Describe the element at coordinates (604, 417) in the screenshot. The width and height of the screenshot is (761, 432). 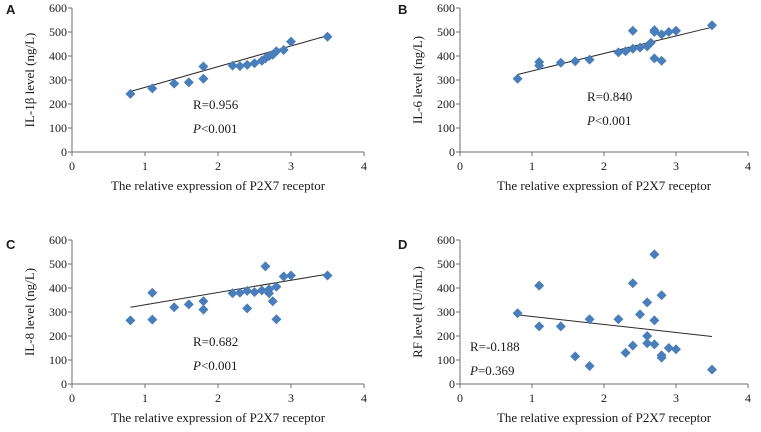
I see `chart-d-x-axis-title: The relative expression of P2X7 receptor` at that location.